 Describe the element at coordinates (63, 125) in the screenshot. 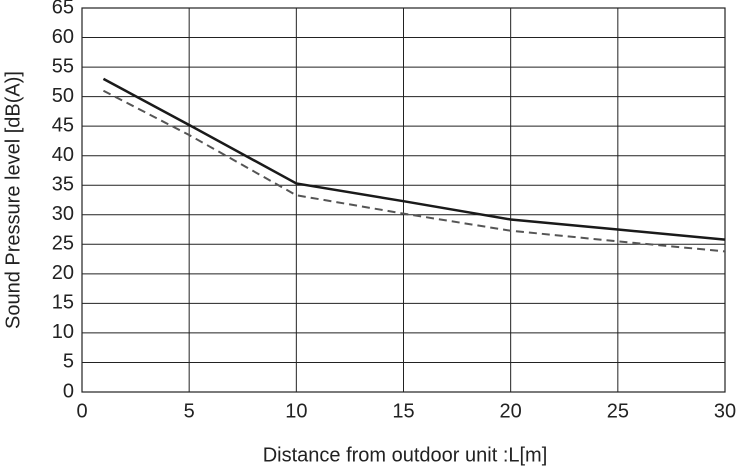

I see `y-tick-label: 45` at that location.